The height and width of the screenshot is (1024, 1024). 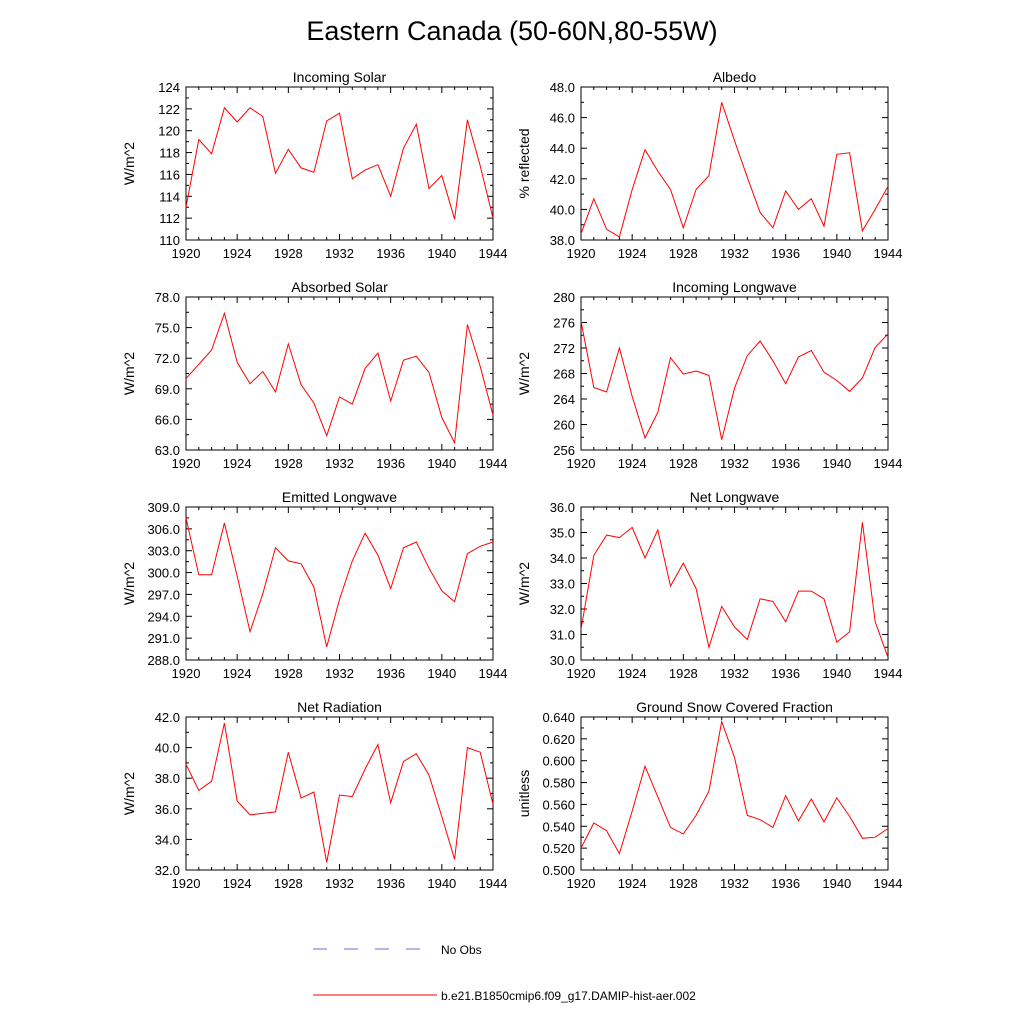 What do you see at coordinates (169, 153) in the screenshot?
I see `y-tick-label: 118` at bounding box center [169, 153].